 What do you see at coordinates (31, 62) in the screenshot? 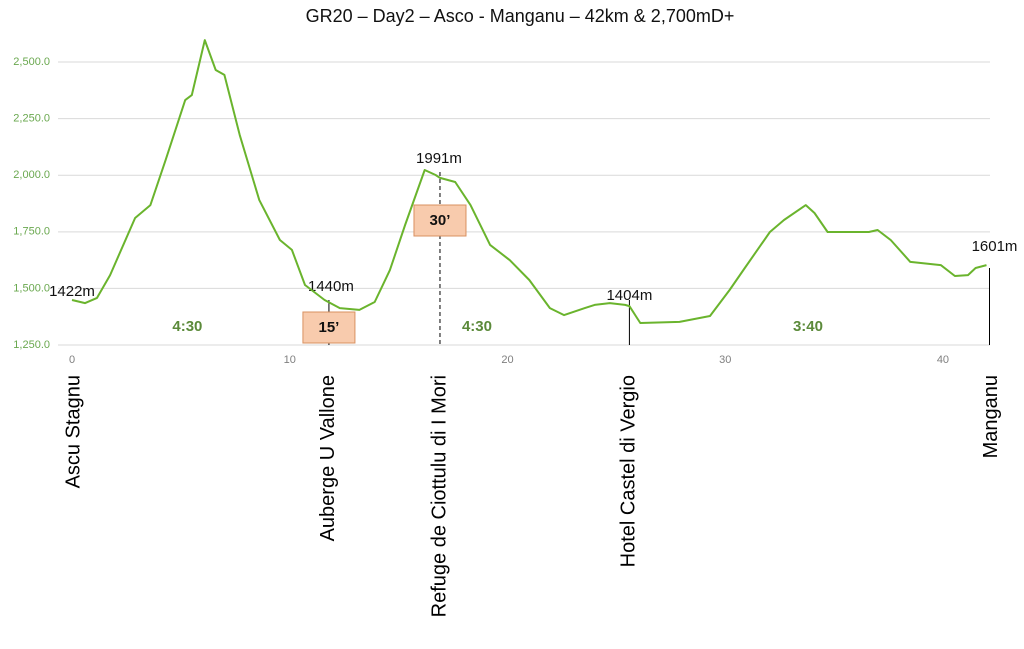
I see `y-tick-label: 2,500.0` at bounding box center [31, 62].